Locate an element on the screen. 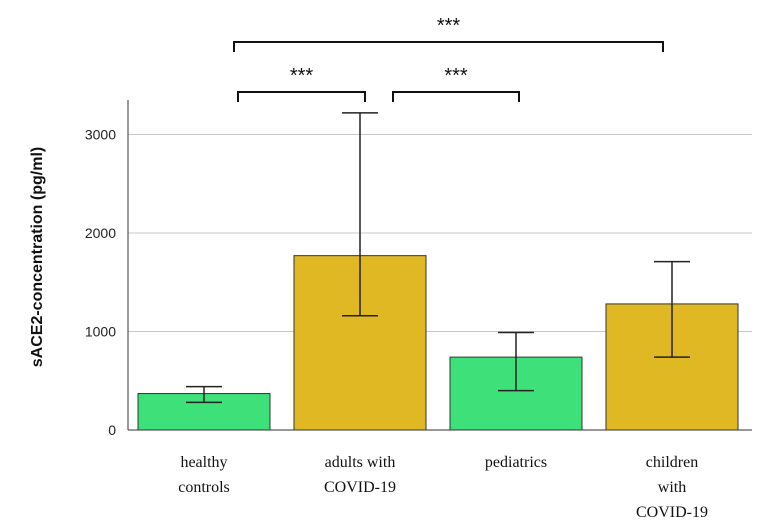 The height and width of the screenshot is (527, 768). y-tick-label: 2000 is located at coordinates (100, 233).